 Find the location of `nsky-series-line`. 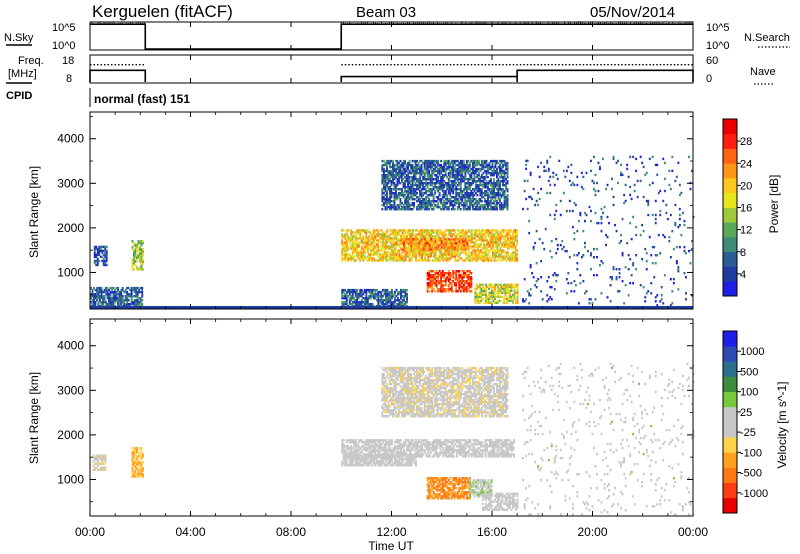

nsky-series-line is located at coordinates (391, 35).